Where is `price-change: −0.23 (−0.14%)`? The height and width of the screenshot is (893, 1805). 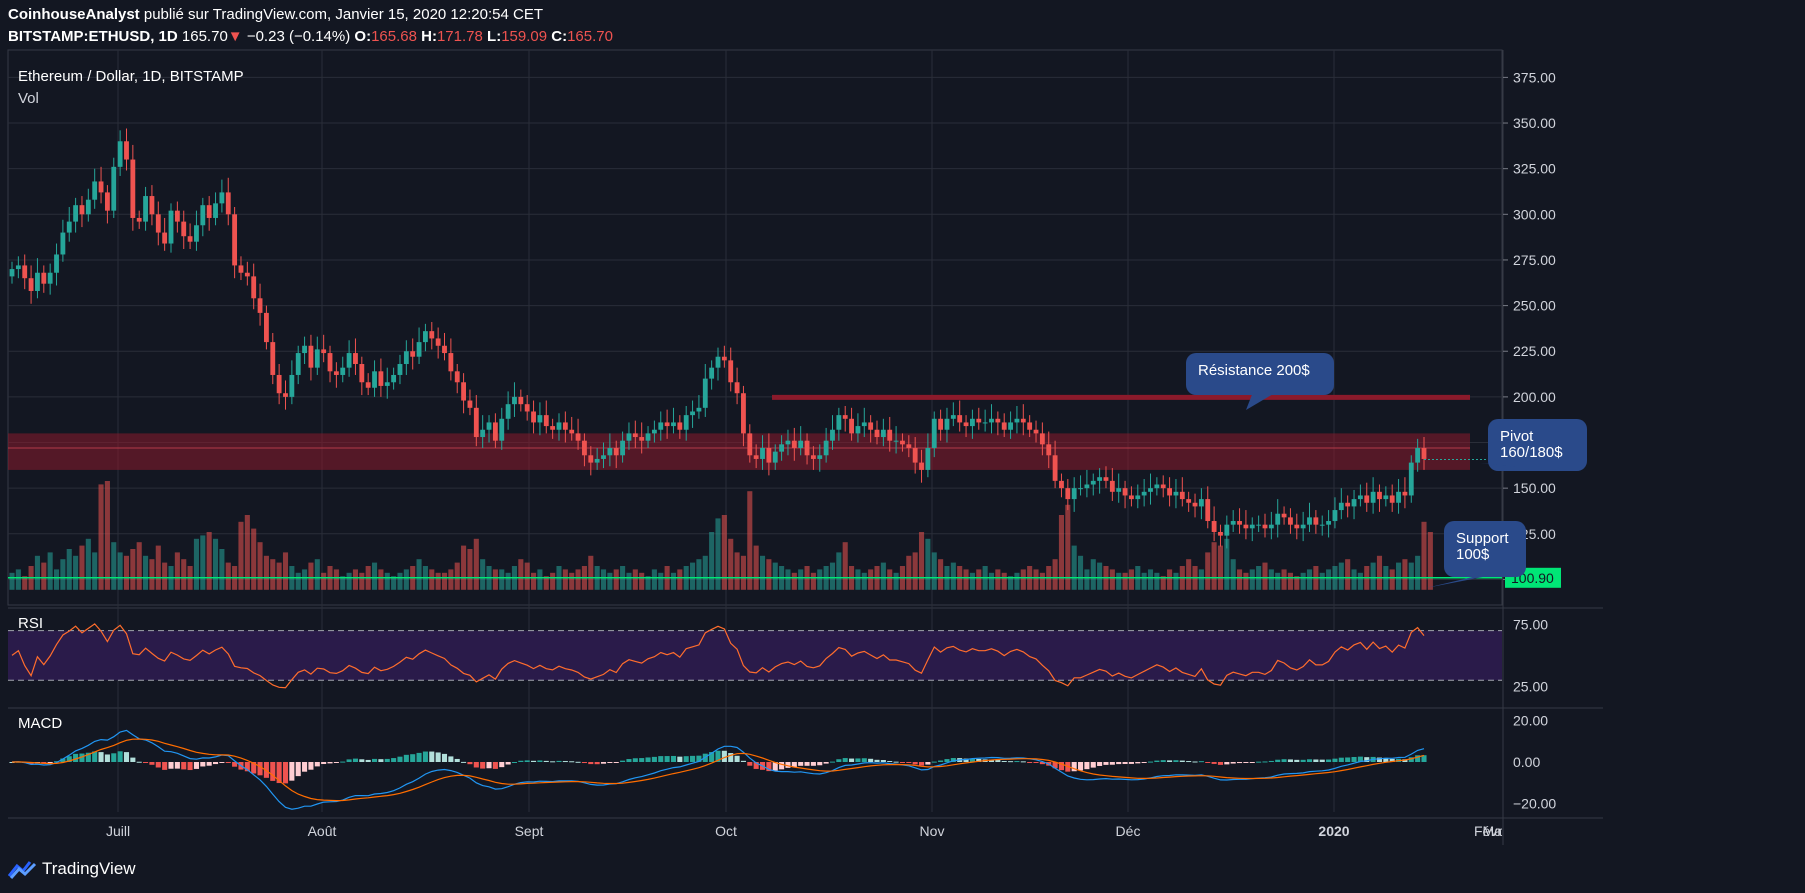
price-change: −0.23 (−0.14%) is located at coordinates (298, 36).